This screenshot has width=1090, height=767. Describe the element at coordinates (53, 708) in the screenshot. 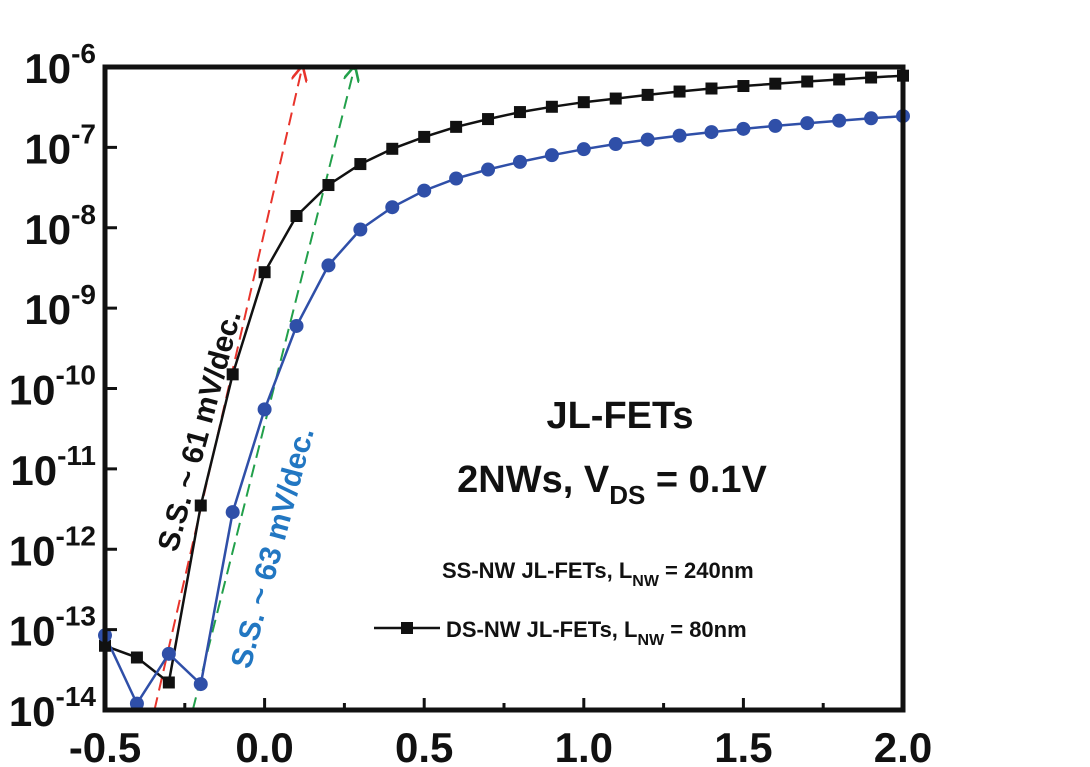

I see `y-tick-label: 10⁻¹⁴` at that location.